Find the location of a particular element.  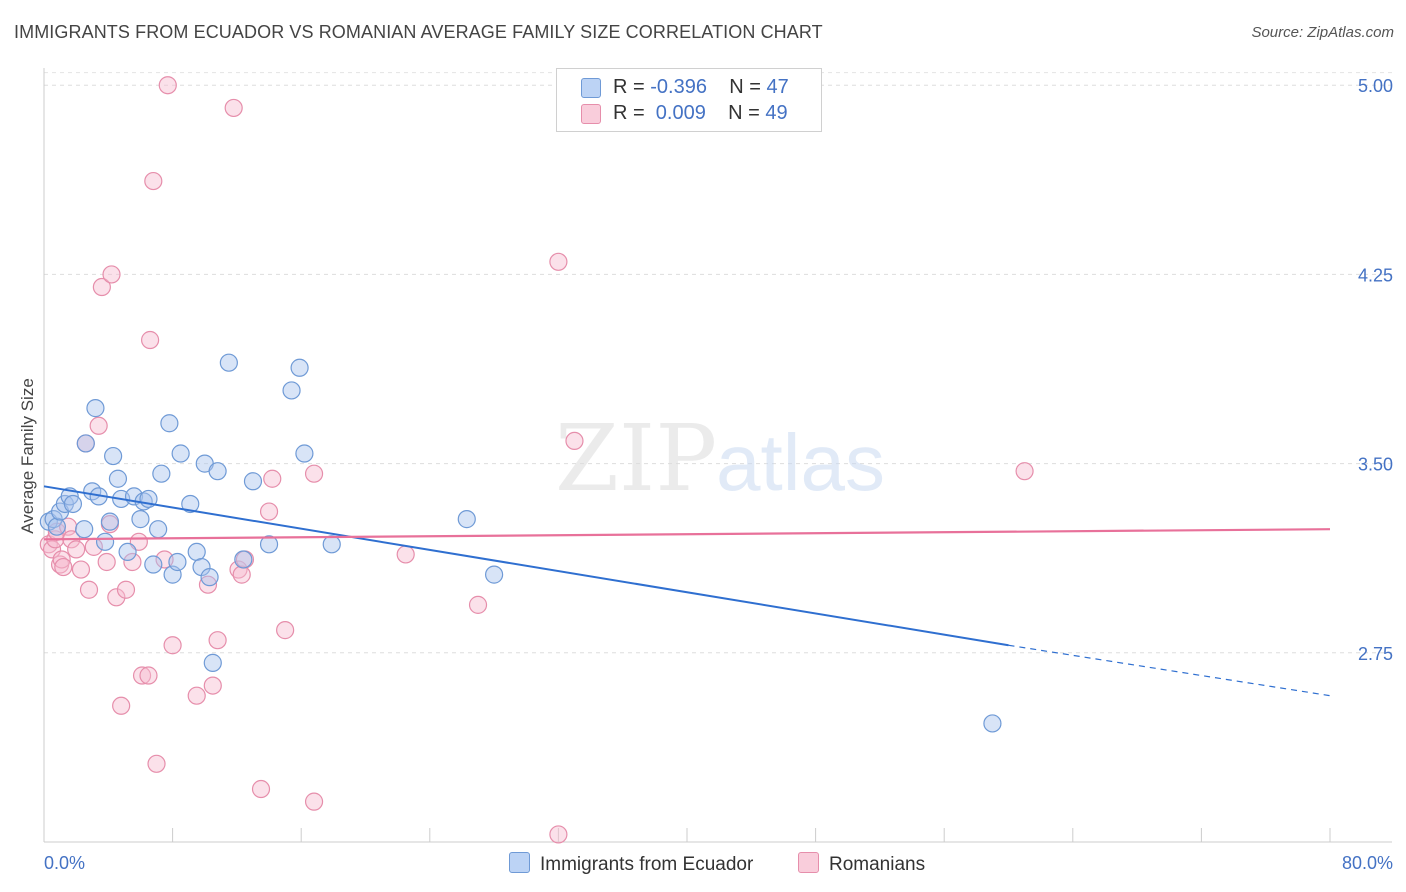

n-label: N = is located at coordinates (747, 113).